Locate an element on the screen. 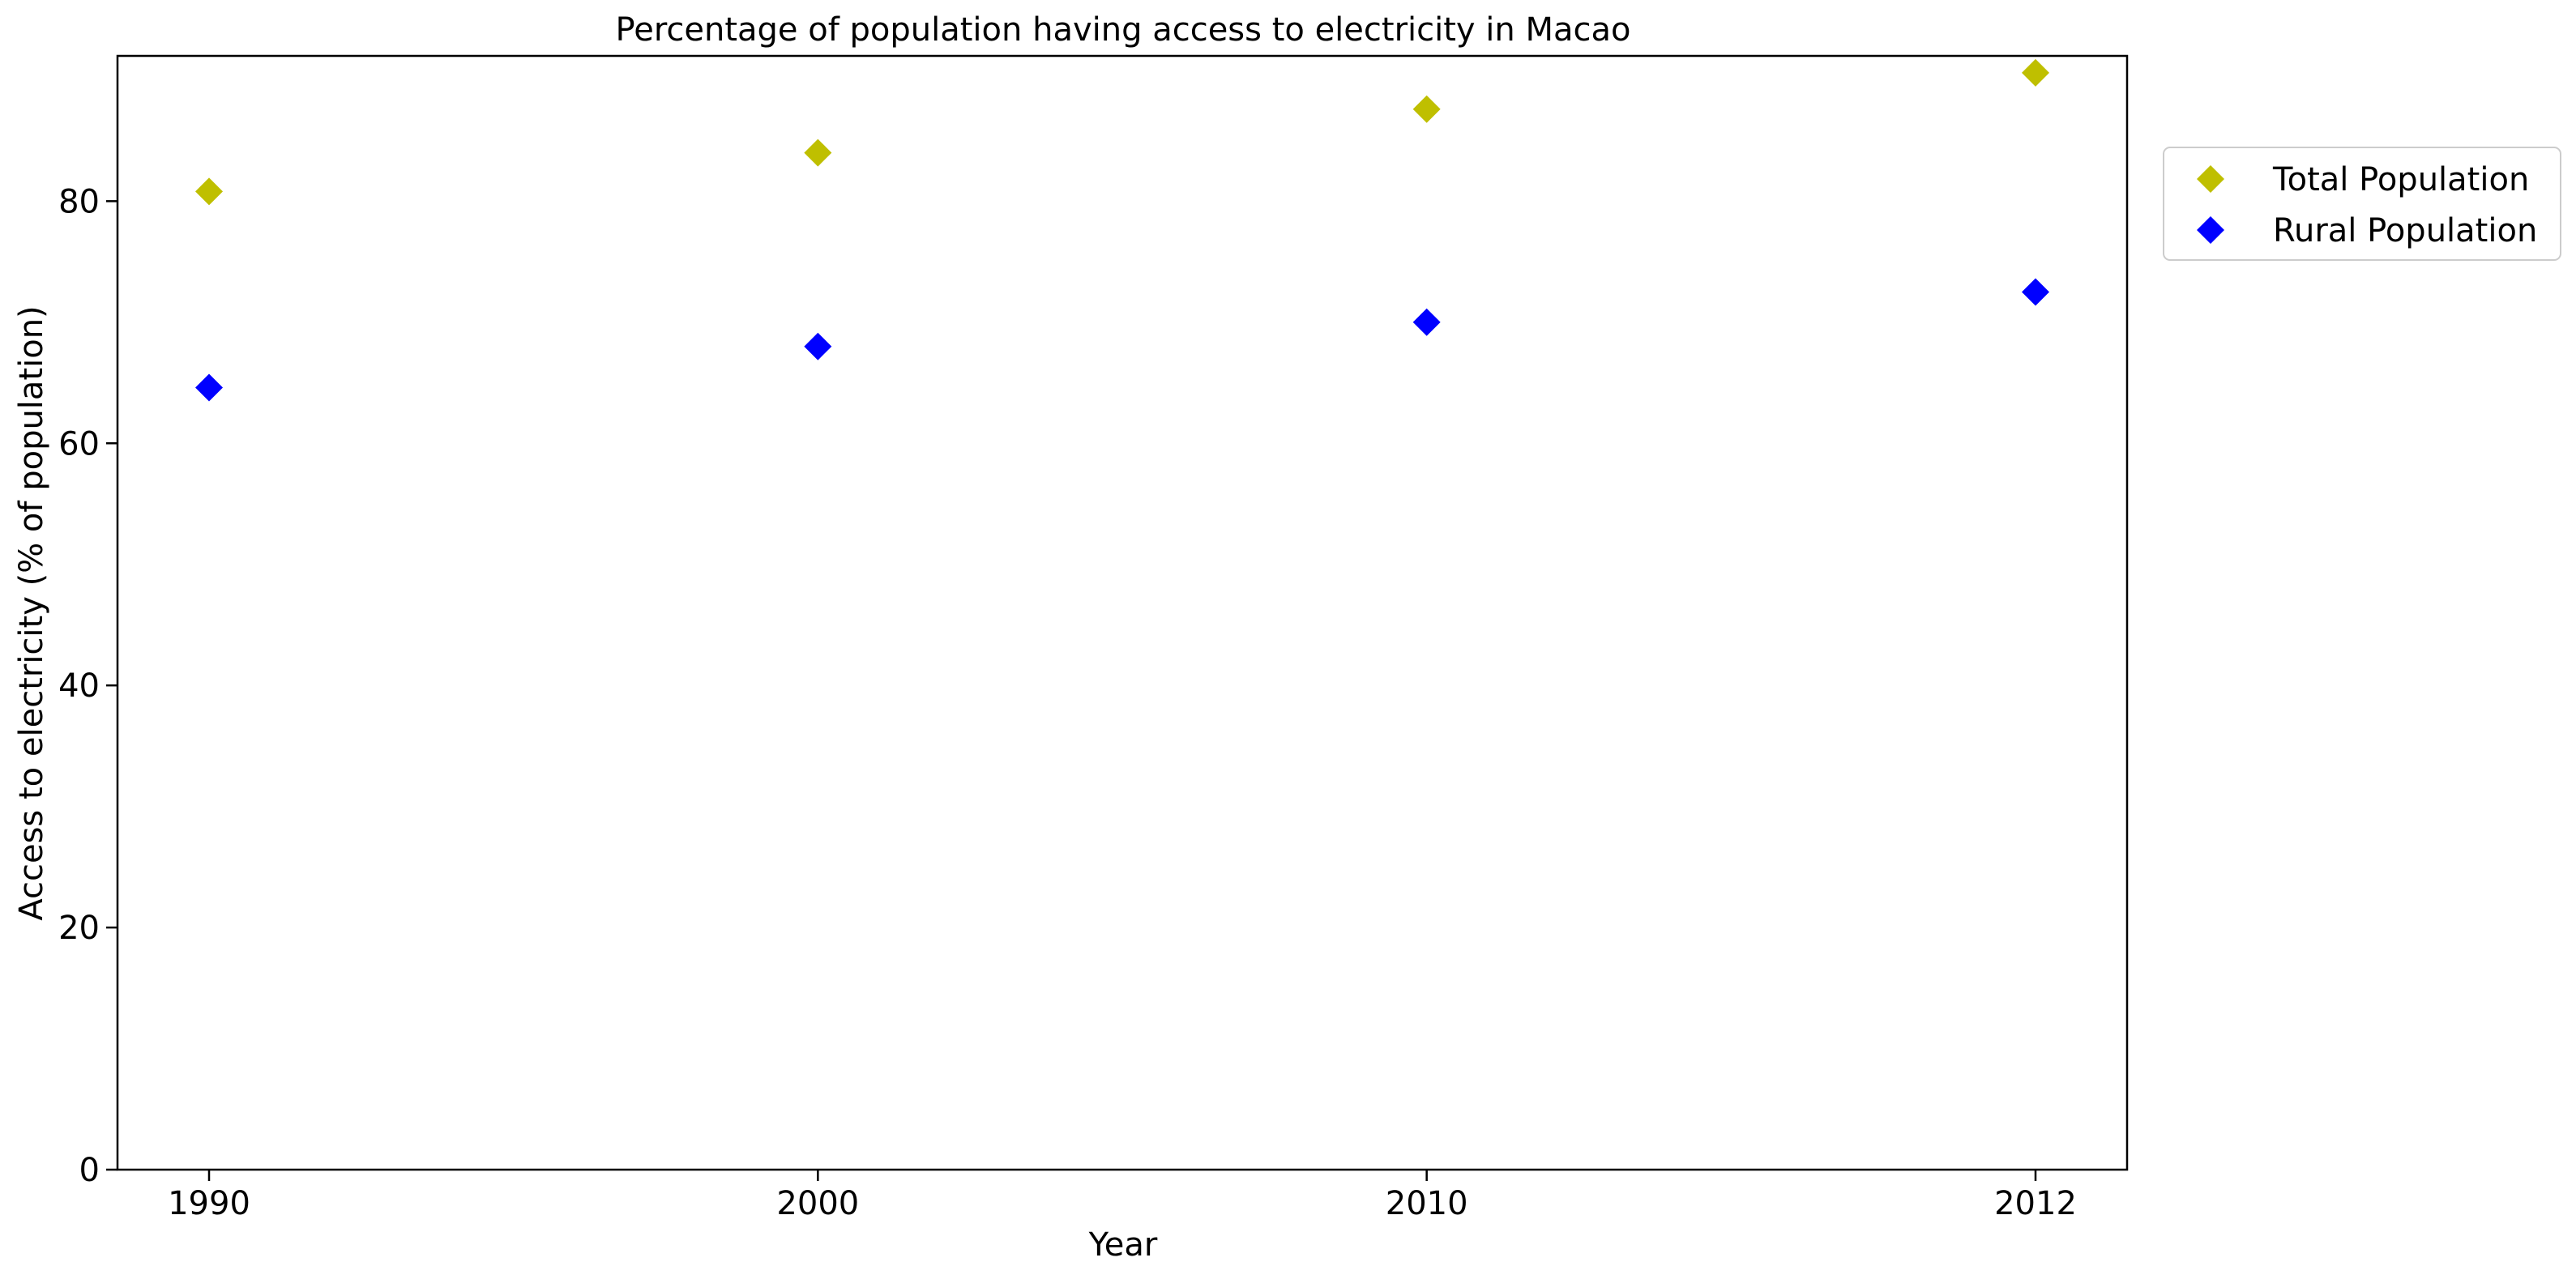 This screenshot has height=1279, width=2576. x-axis-label: Year is located at coordinates (1123, 1245).